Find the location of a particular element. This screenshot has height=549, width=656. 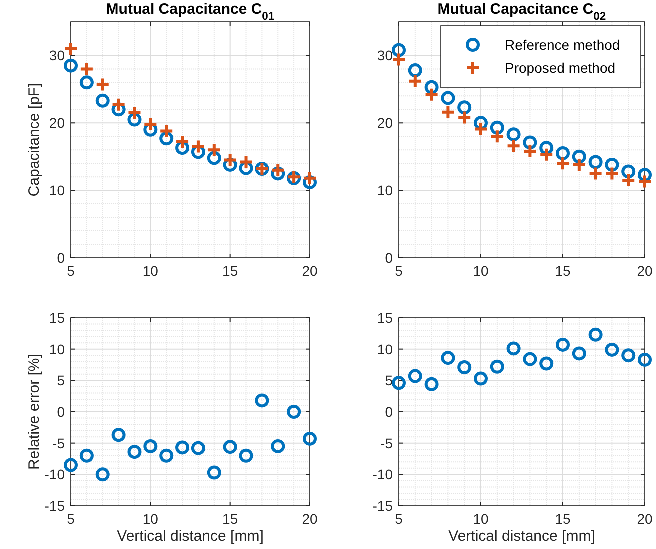

y-axis-title: Relative error [%] is located at coordinates (34, 412).